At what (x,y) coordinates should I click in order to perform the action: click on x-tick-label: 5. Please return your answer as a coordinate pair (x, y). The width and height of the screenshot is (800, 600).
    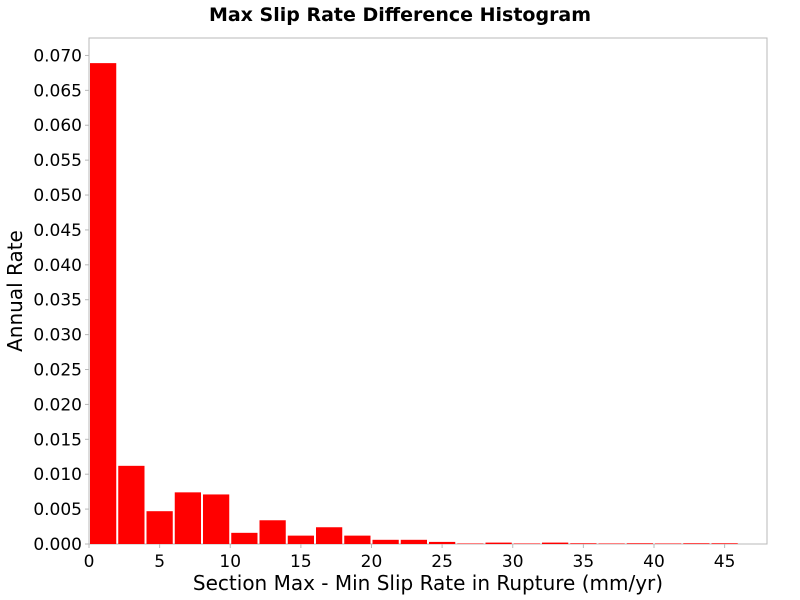
    Looking at the image, I should click on (159, 562).